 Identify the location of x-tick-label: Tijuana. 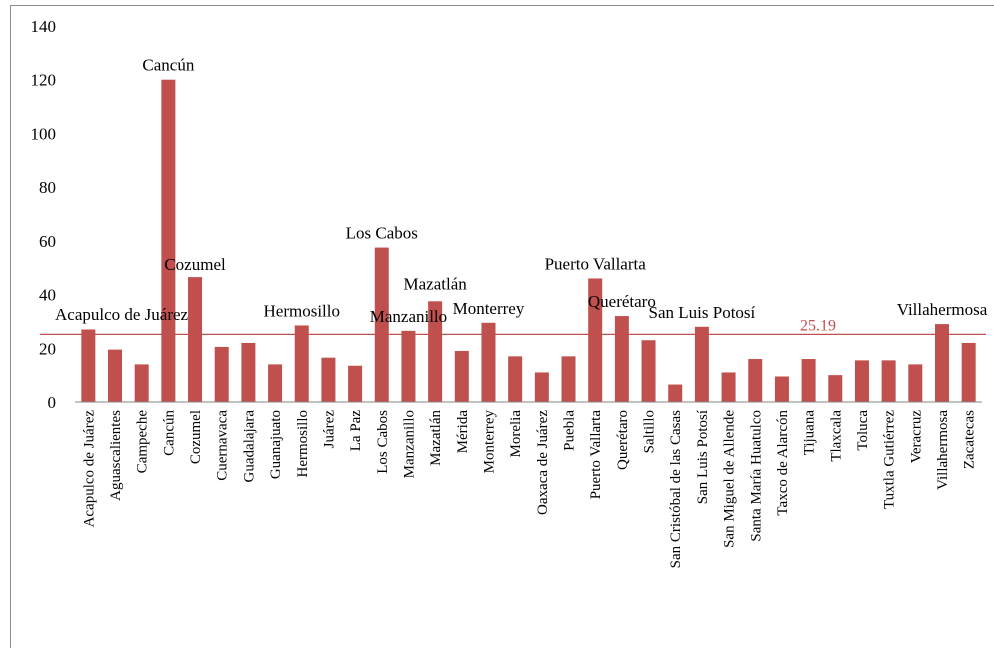
(810, 433).